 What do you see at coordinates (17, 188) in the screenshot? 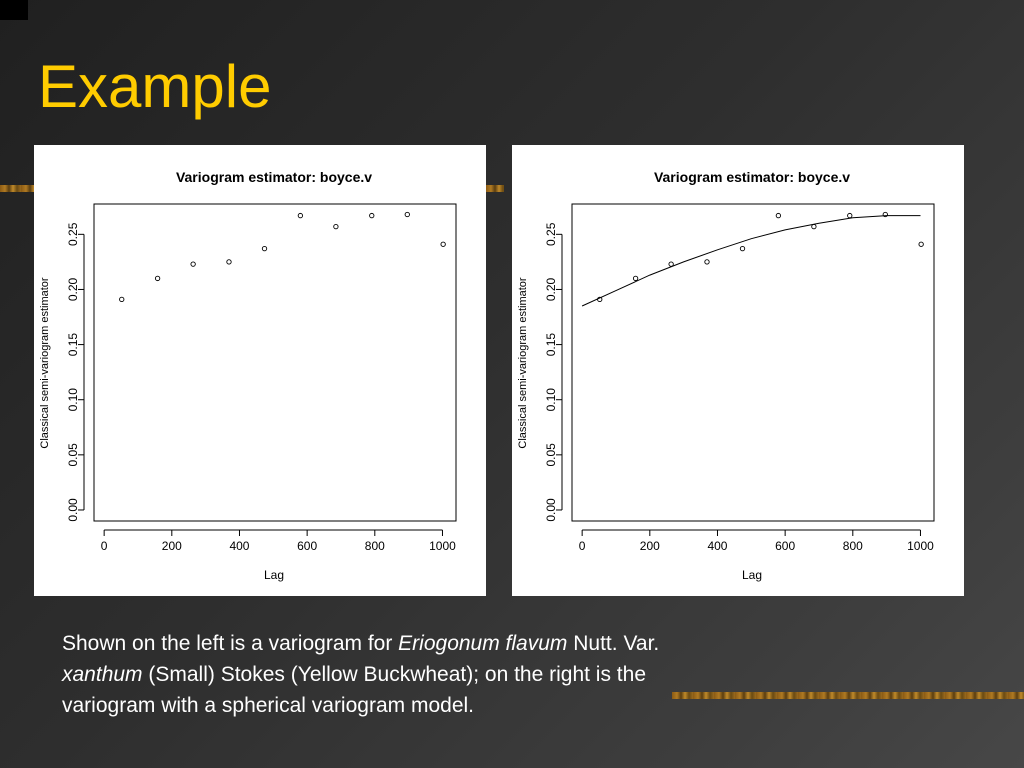
I see `accent-stripe-left` at bounding box center [17, 188].